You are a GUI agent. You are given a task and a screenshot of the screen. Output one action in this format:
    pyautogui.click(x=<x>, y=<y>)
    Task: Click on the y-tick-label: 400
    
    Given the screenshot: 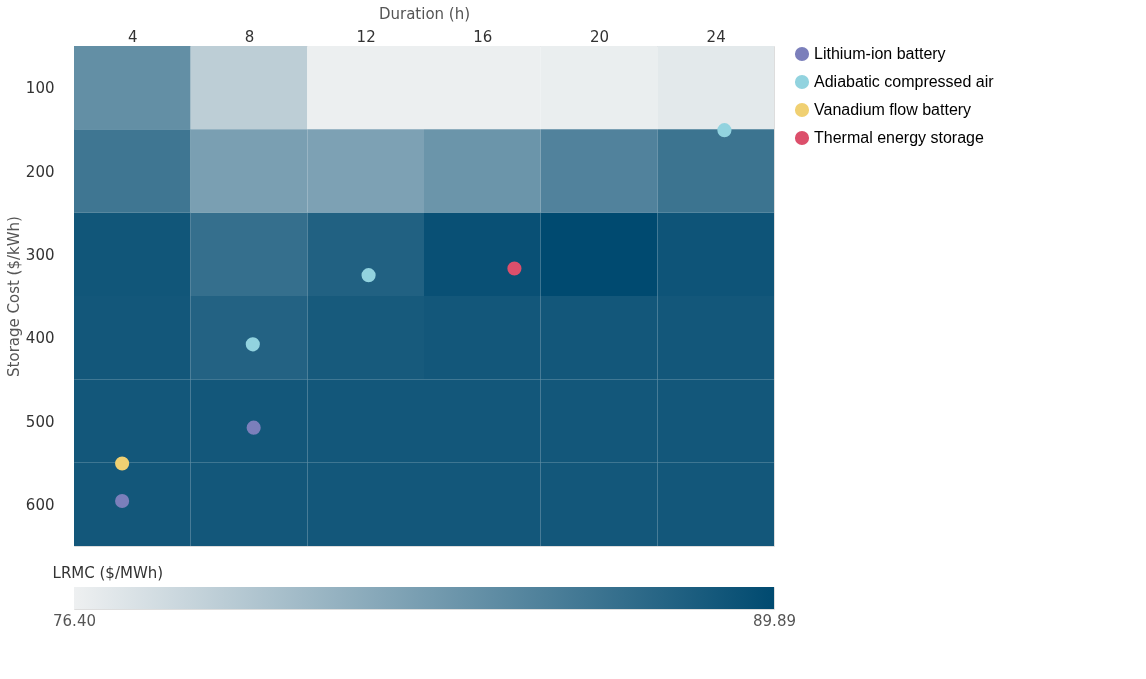 What is the action you would take?
    pyautogui.click(x=40, y=338)
    